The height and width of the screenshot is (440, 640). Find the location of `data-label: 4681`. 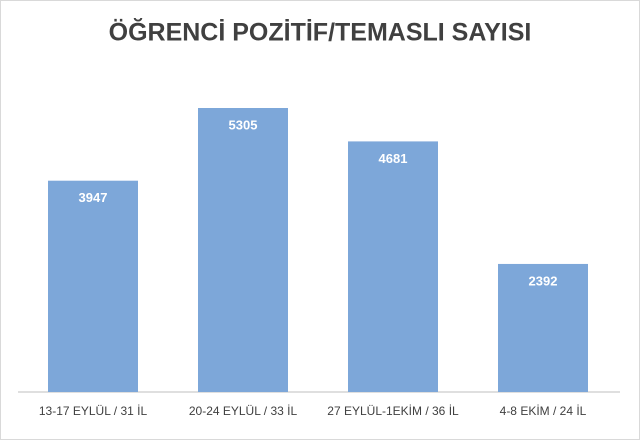

data-label: 4681 is located at coordinates (393, 158).